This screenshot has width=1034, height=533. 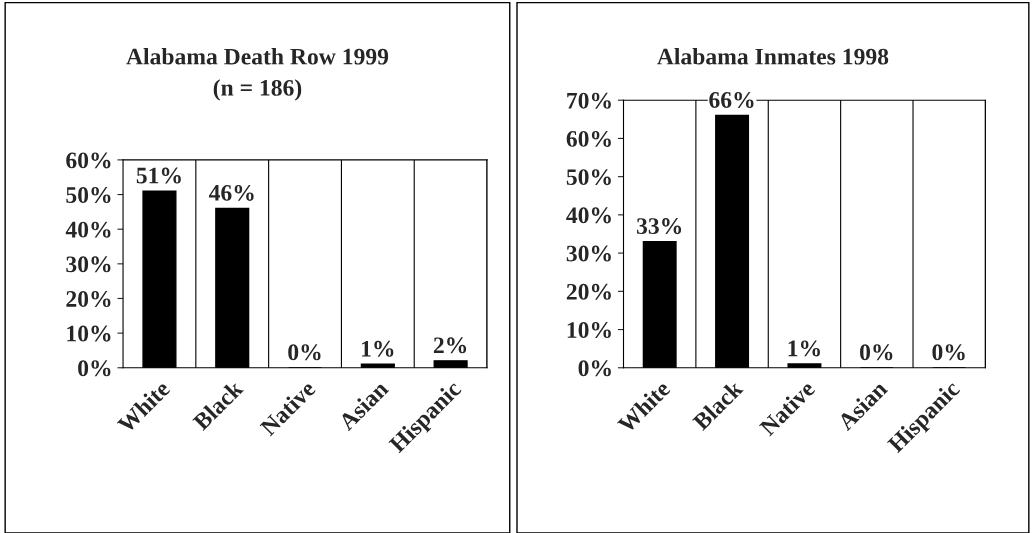 I want to click on chart-title: Alabama Death Row 1999 (n = 186), so click(x=257, y=74).